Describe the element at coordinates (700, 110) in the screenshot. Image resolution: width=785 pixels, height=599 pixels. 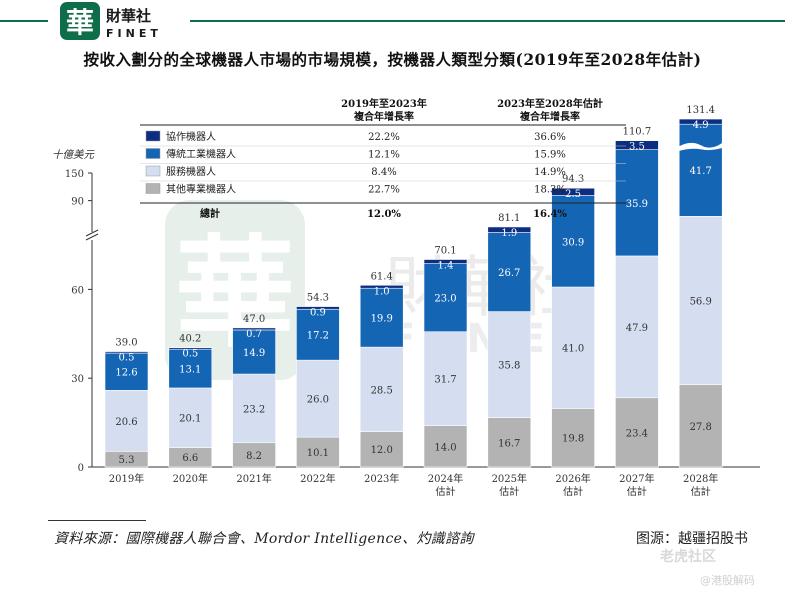
I see `total-label: 131.4` at that location.